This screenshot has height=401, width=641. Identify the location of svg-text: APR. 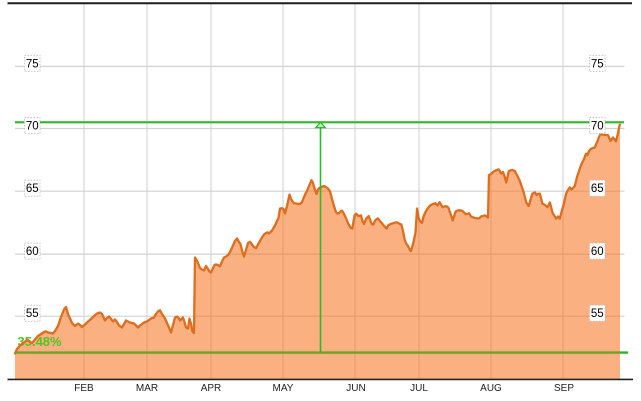
(211, 388).